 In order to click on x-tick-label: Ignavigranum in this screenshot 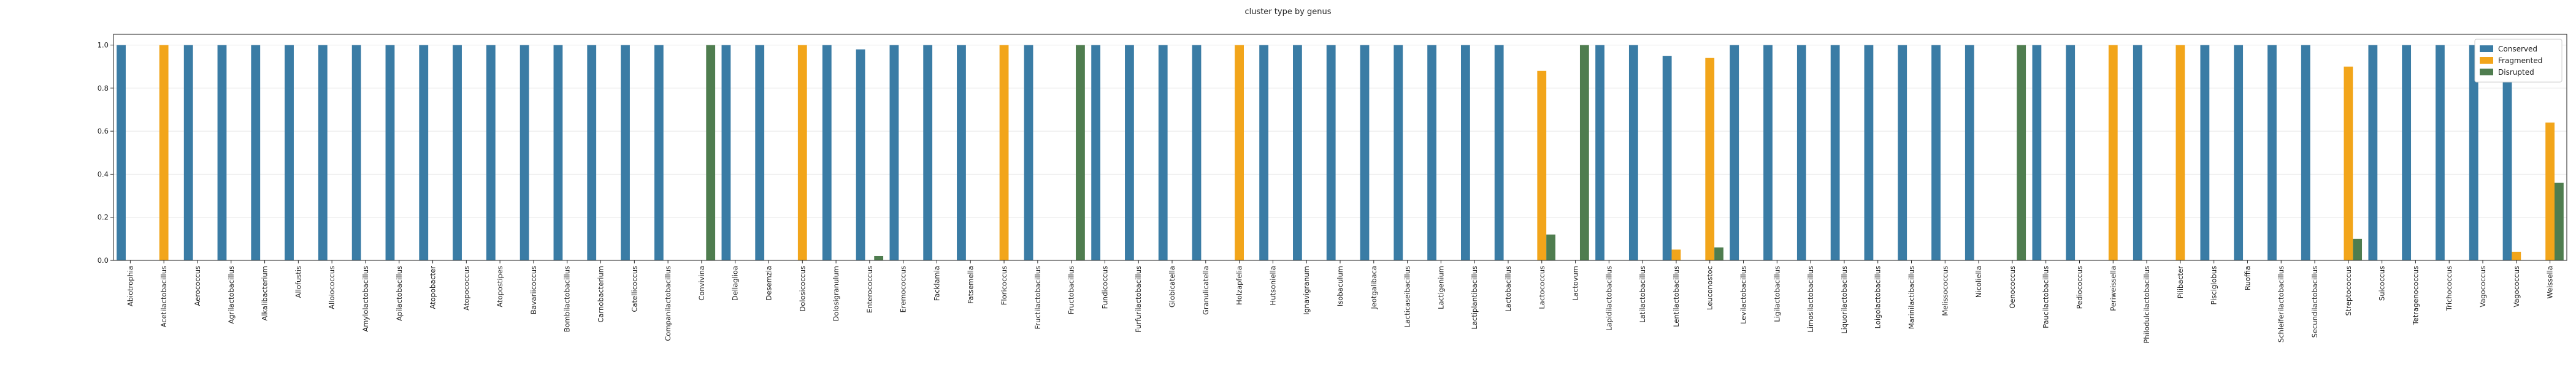, I will do `click(1306, 290)`.